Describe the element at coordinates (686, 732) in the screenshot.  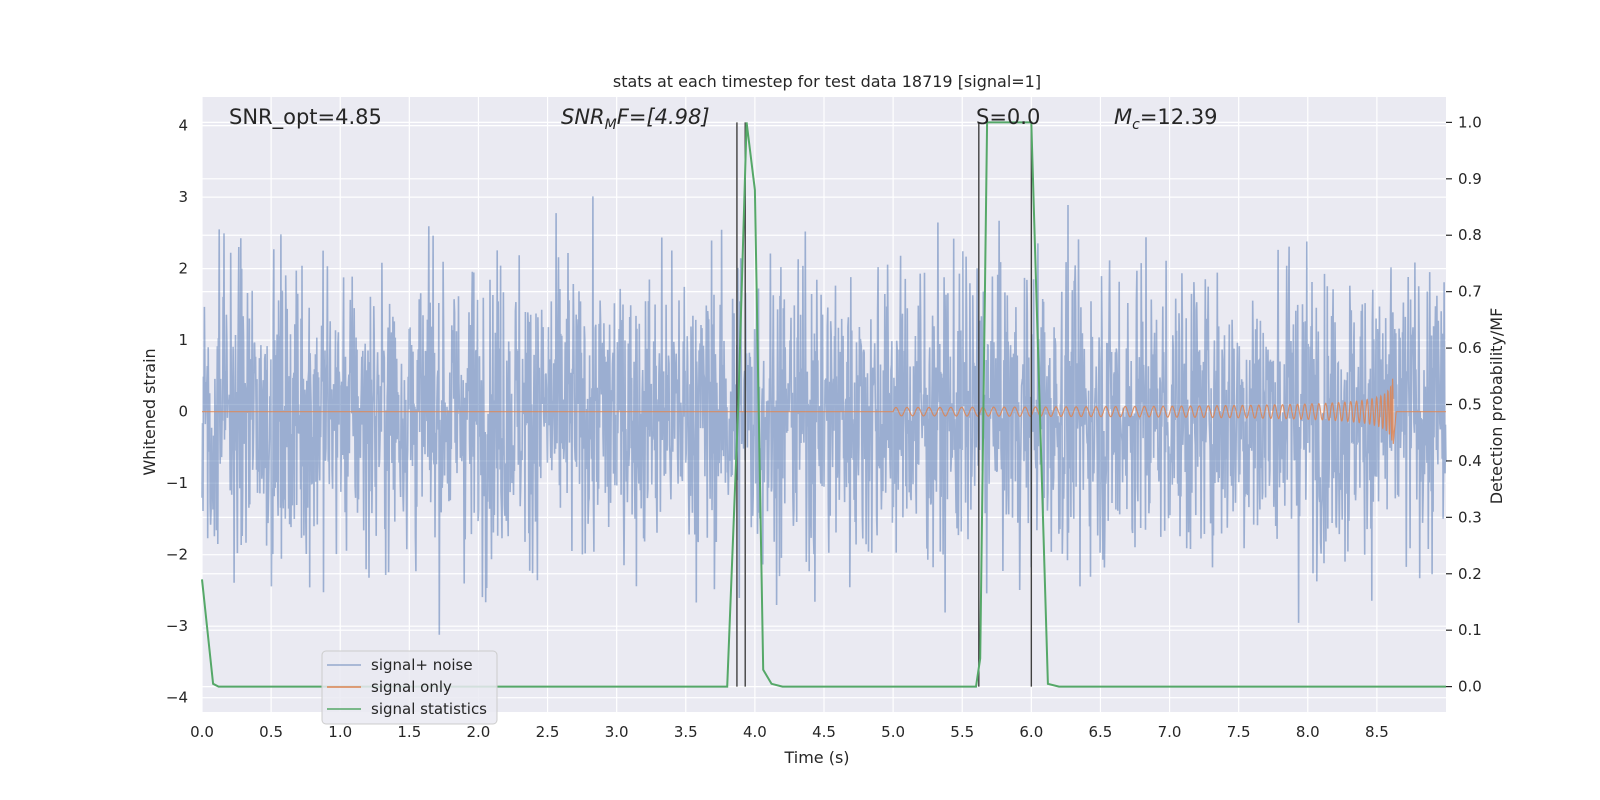
I see `x-tick-label: 3.5` at that location.